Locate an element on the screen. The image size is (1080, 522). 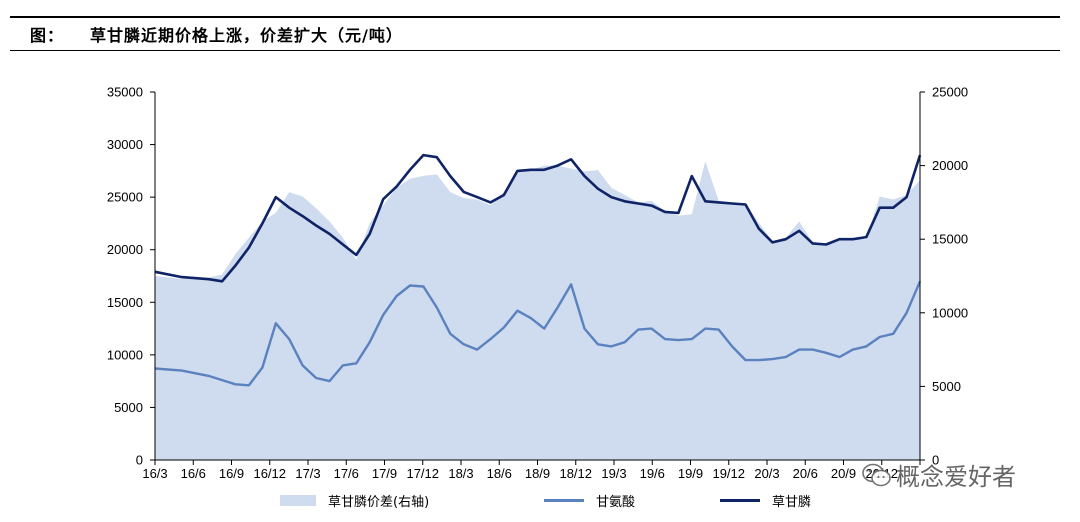
legend-label-spread: 草甘膦价差(右轴) is located at coordinates (379, 502).